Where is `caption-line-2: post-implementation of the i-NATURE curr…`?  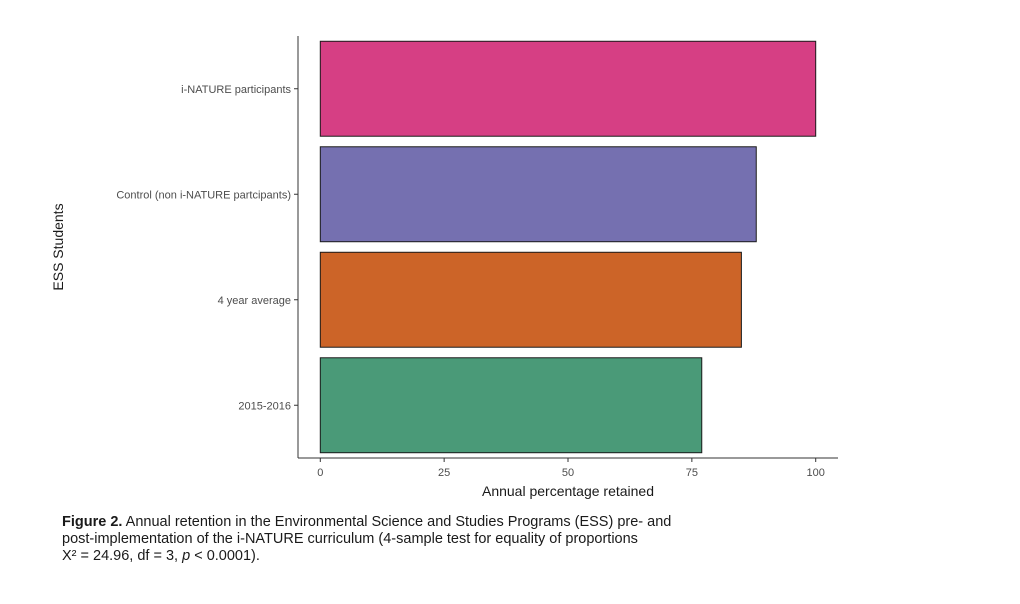
caption-line-2: post-implementation of the i-NATURE curr… is located at coordinates (350, 539).